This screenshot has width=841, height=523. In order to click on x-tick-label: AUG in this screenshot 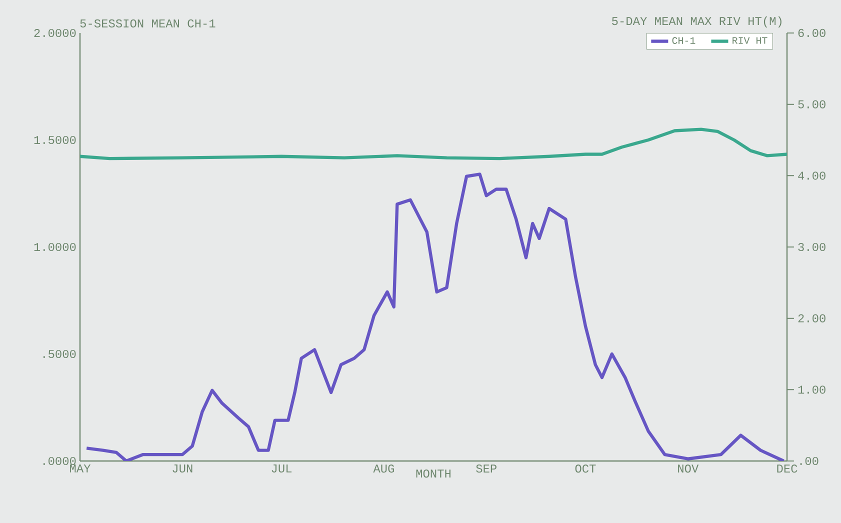, I will do `click(383, 468)`.